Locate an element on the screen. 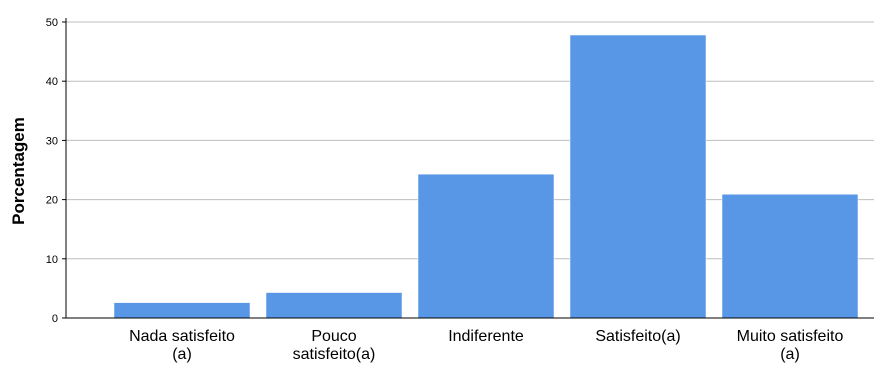 This screenshot has height=367, width=888. x-tick-label: Nada satisfeito (a) is located at coordinates (182, 345).